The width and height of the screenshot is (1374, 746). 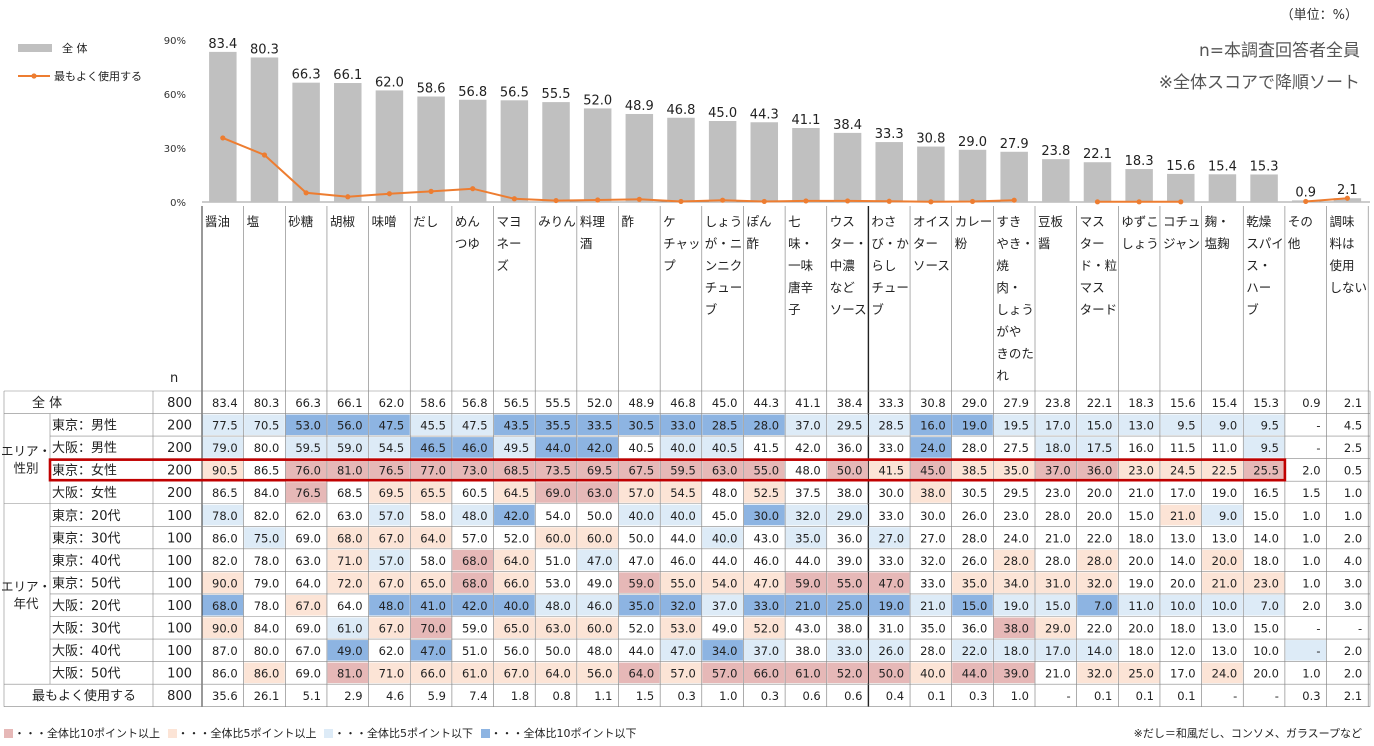 I want to click on category-label: 胡椒, so click(x=343, y=221).